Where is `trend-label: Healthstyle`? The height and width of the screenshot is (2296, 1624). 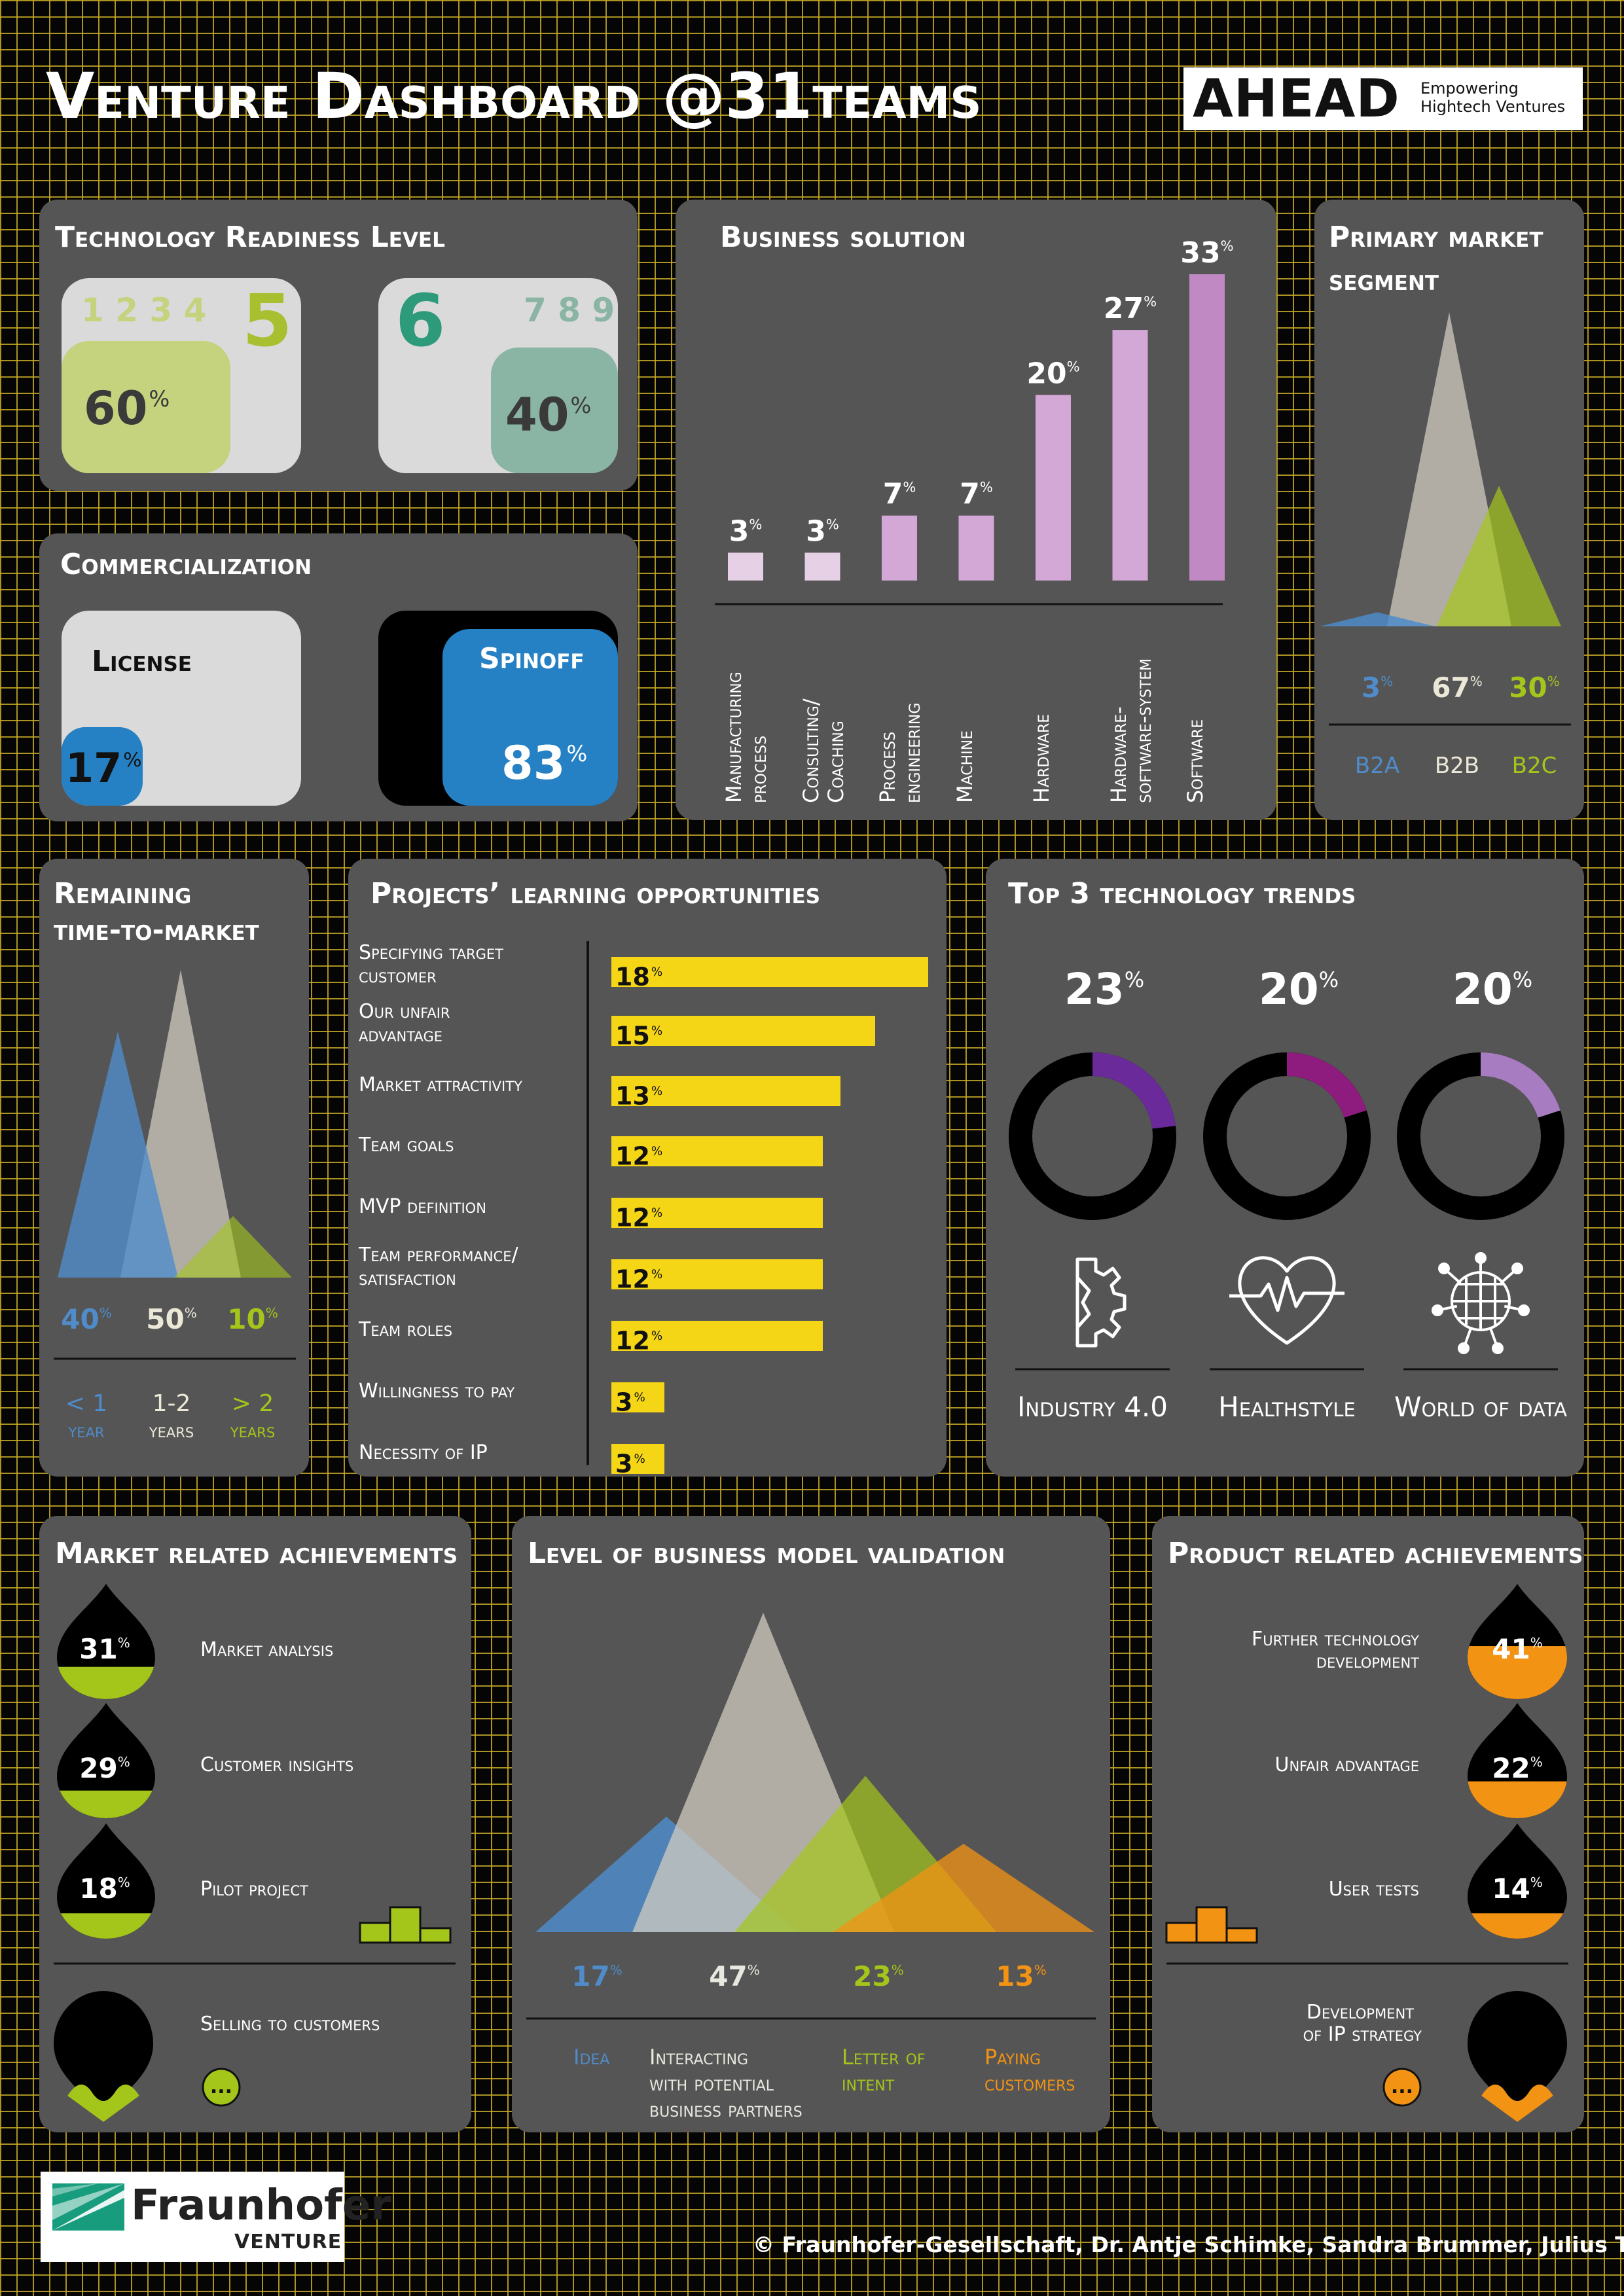 trend-label: Healthstyle is located at coordinates (1287, 1407).